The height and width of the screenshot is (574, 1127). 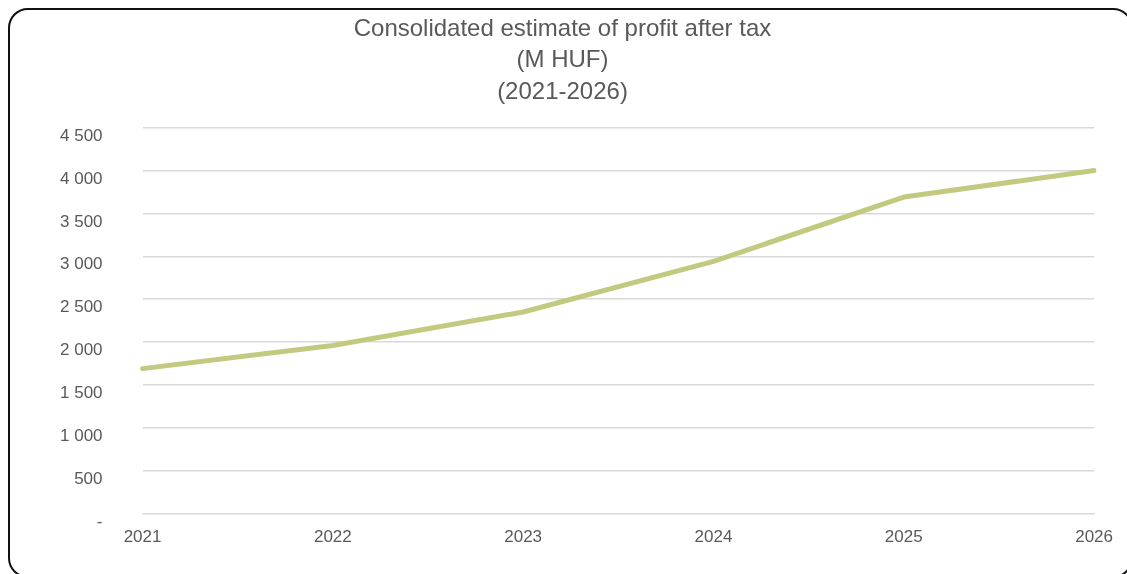 What do you see at coordinates (81, 436) in the screenshot?
I see `y-tick-label: 1 000` at bounding box center [81, 436].